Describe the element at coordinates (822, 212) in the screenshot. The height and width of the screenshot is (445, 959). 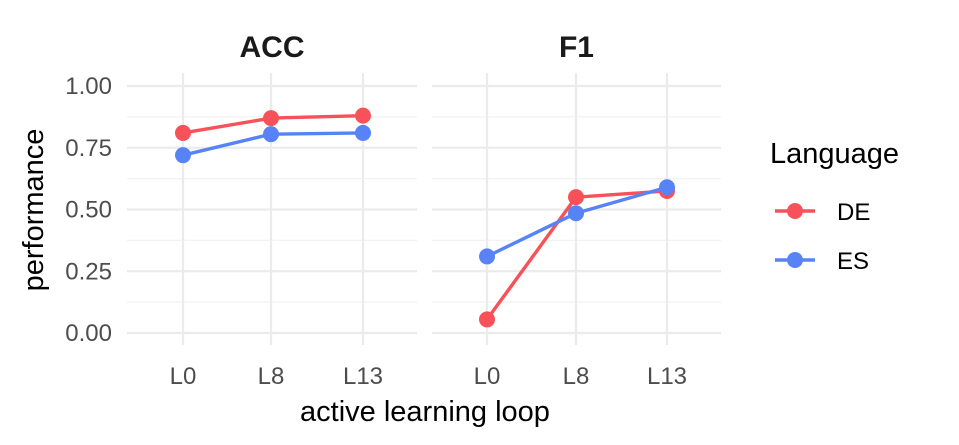
I see `legend-entry-de: DE` at that location.